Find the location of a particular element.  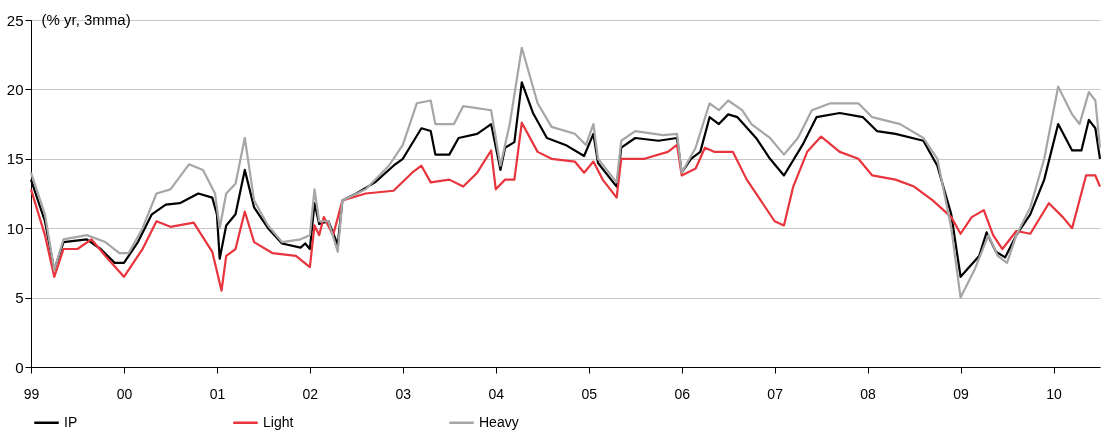

x-tick-label: 02 is located at coordinates (310, 393).